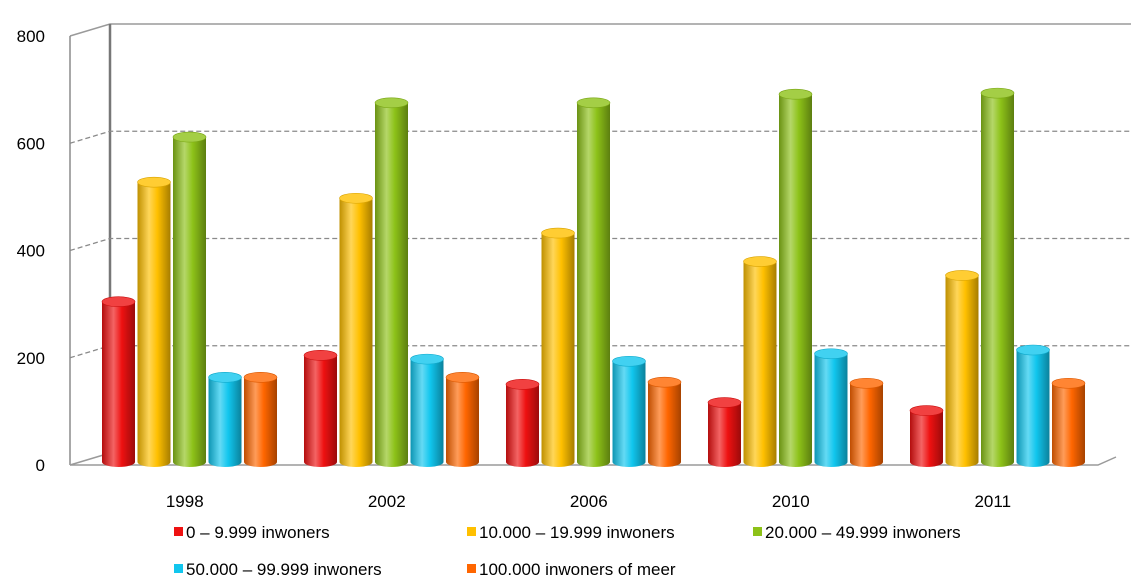 Image resolution: width=1131 pixels, height=584 pixels. Describe the element at coordinates (258, 532) in the screenshot. I see `legend-label: 0 – 9.999 inwoners` at that location.